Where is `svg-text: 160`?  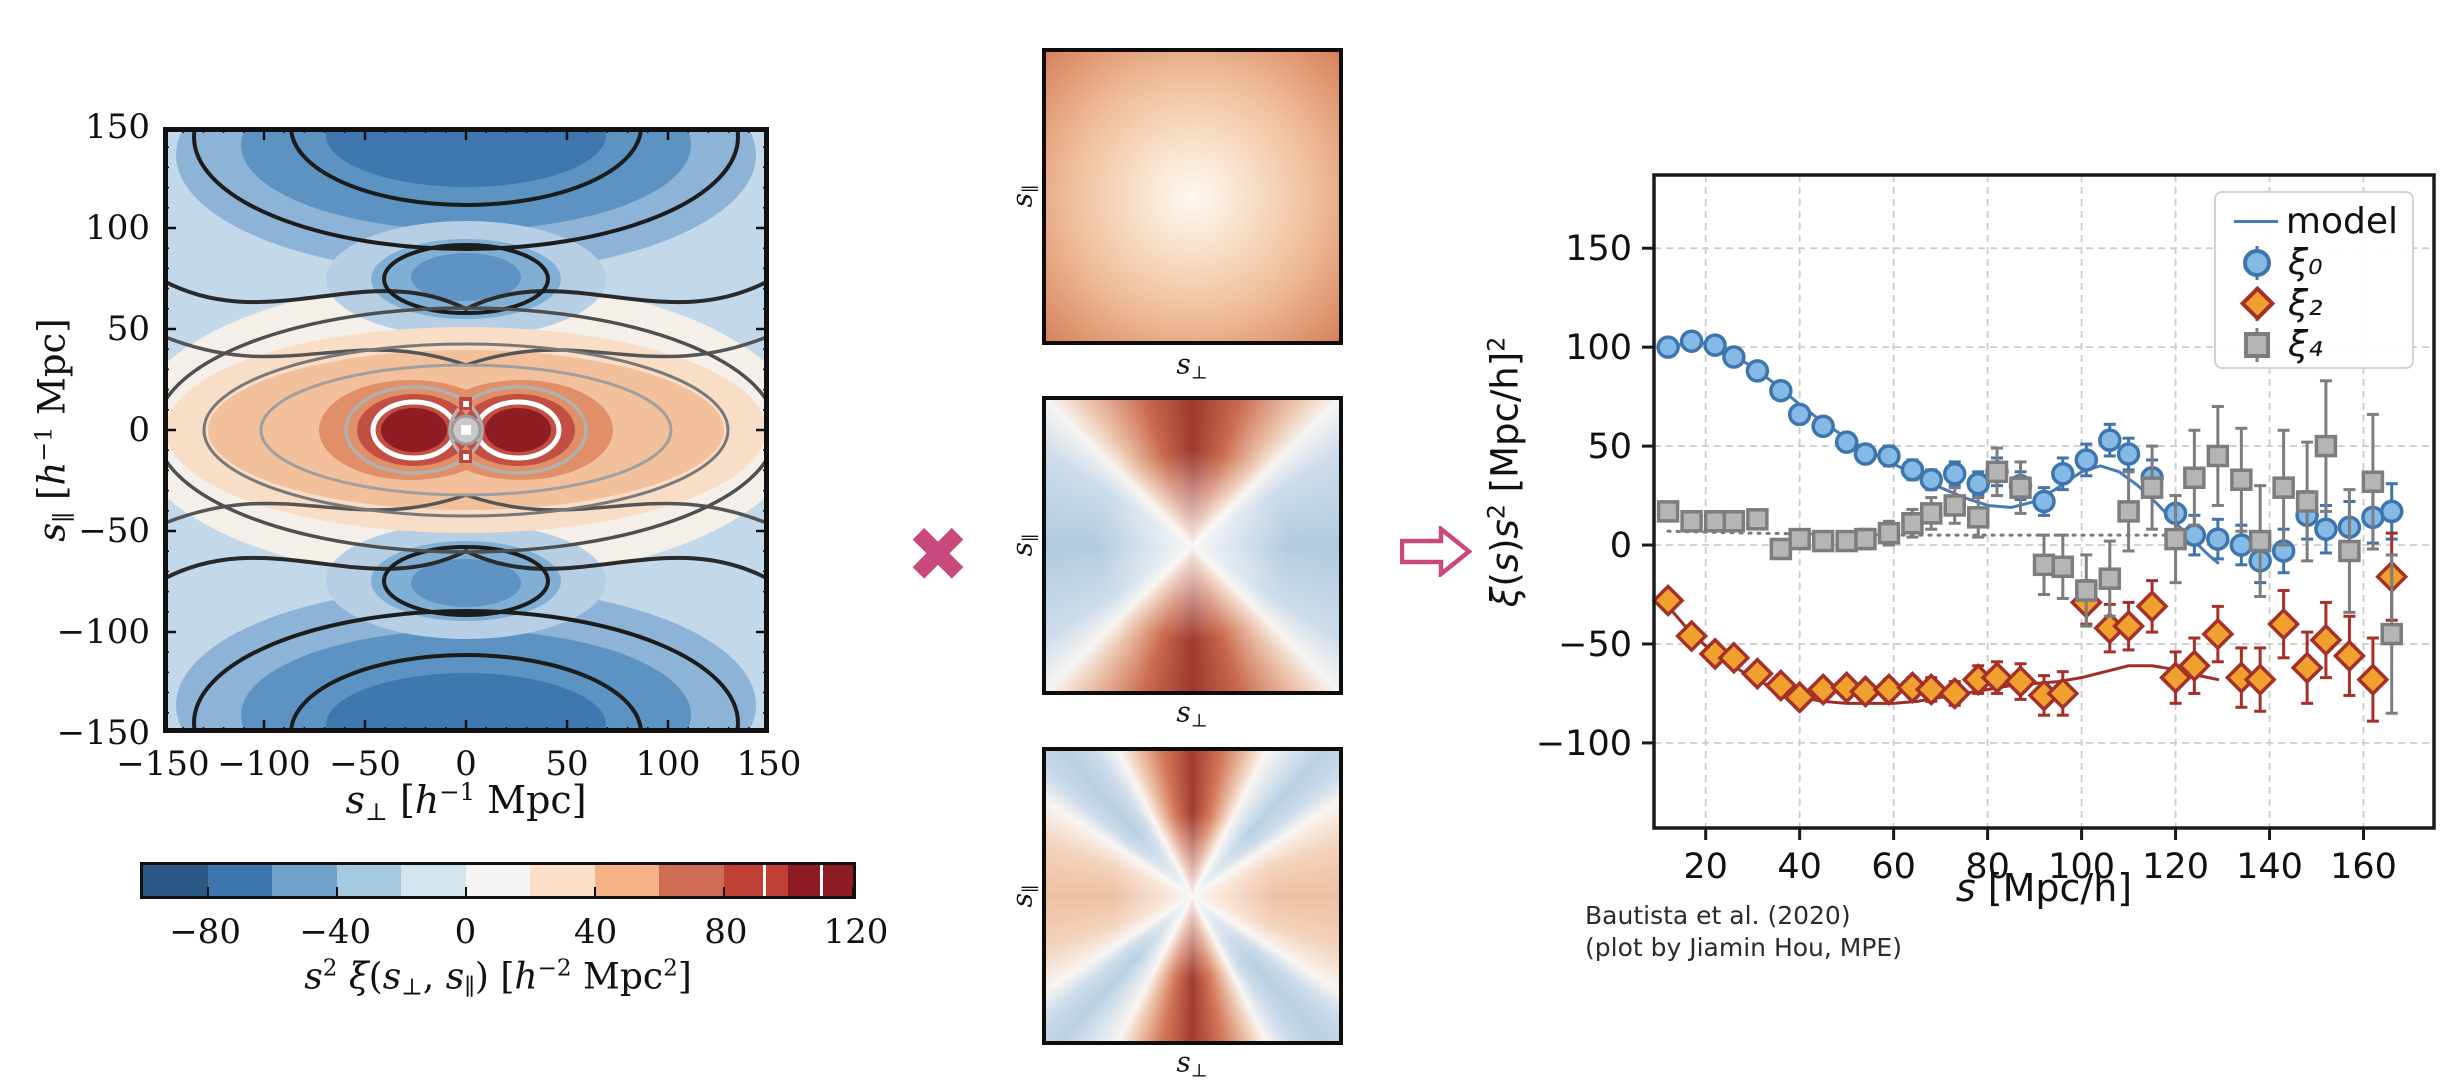
svg-text: 160 is located at coordinates (2363, 867).